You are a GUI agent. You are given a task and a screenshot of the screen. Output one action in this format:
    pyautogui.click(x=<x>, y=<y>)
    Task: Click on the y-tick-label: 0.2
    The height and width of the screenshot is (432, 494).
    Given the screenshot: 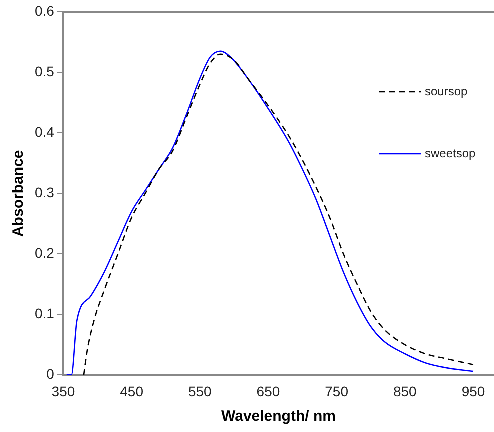 What is the action you would take?
    pyautogui.click(x=44, y=252)
    